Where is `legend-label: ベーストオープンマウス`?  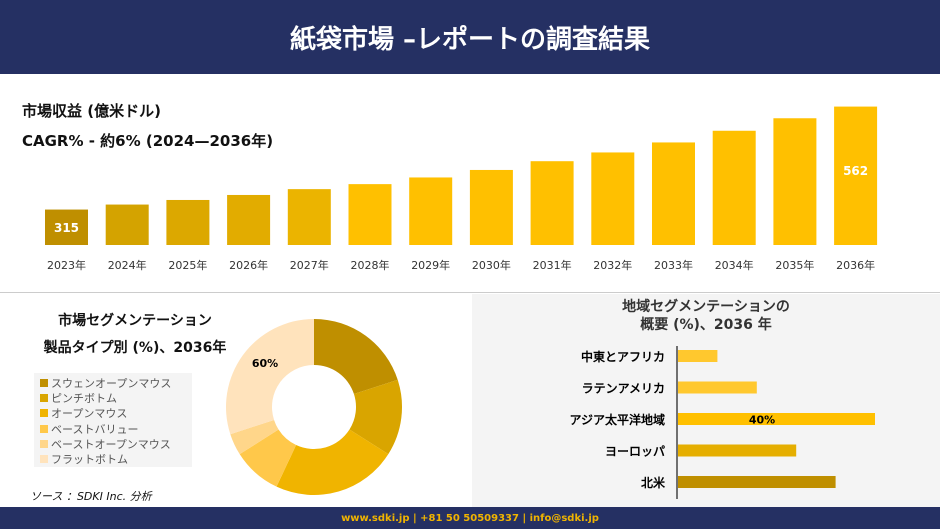 legend-label: ベーストオープンマウス is located at coordinates (111, 444).